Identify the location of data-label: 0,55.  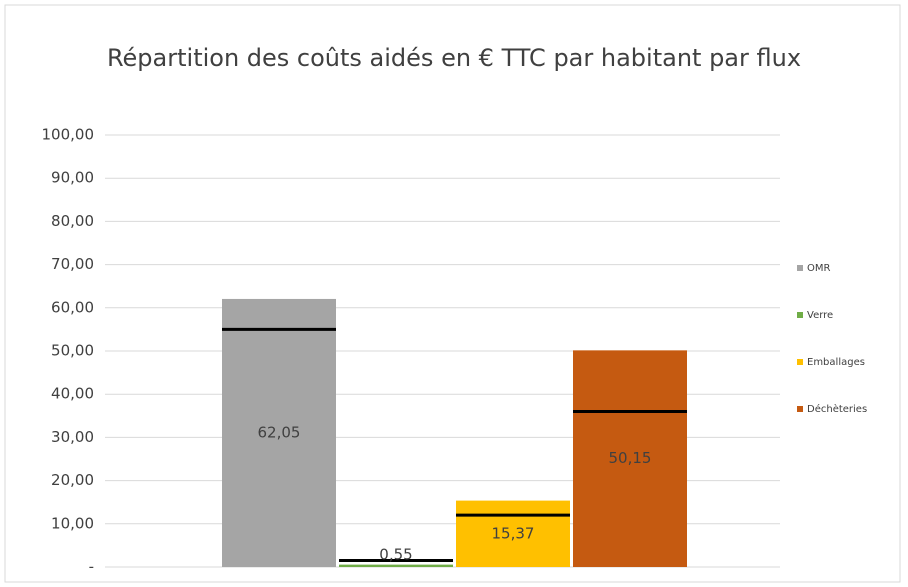
(395, 555).